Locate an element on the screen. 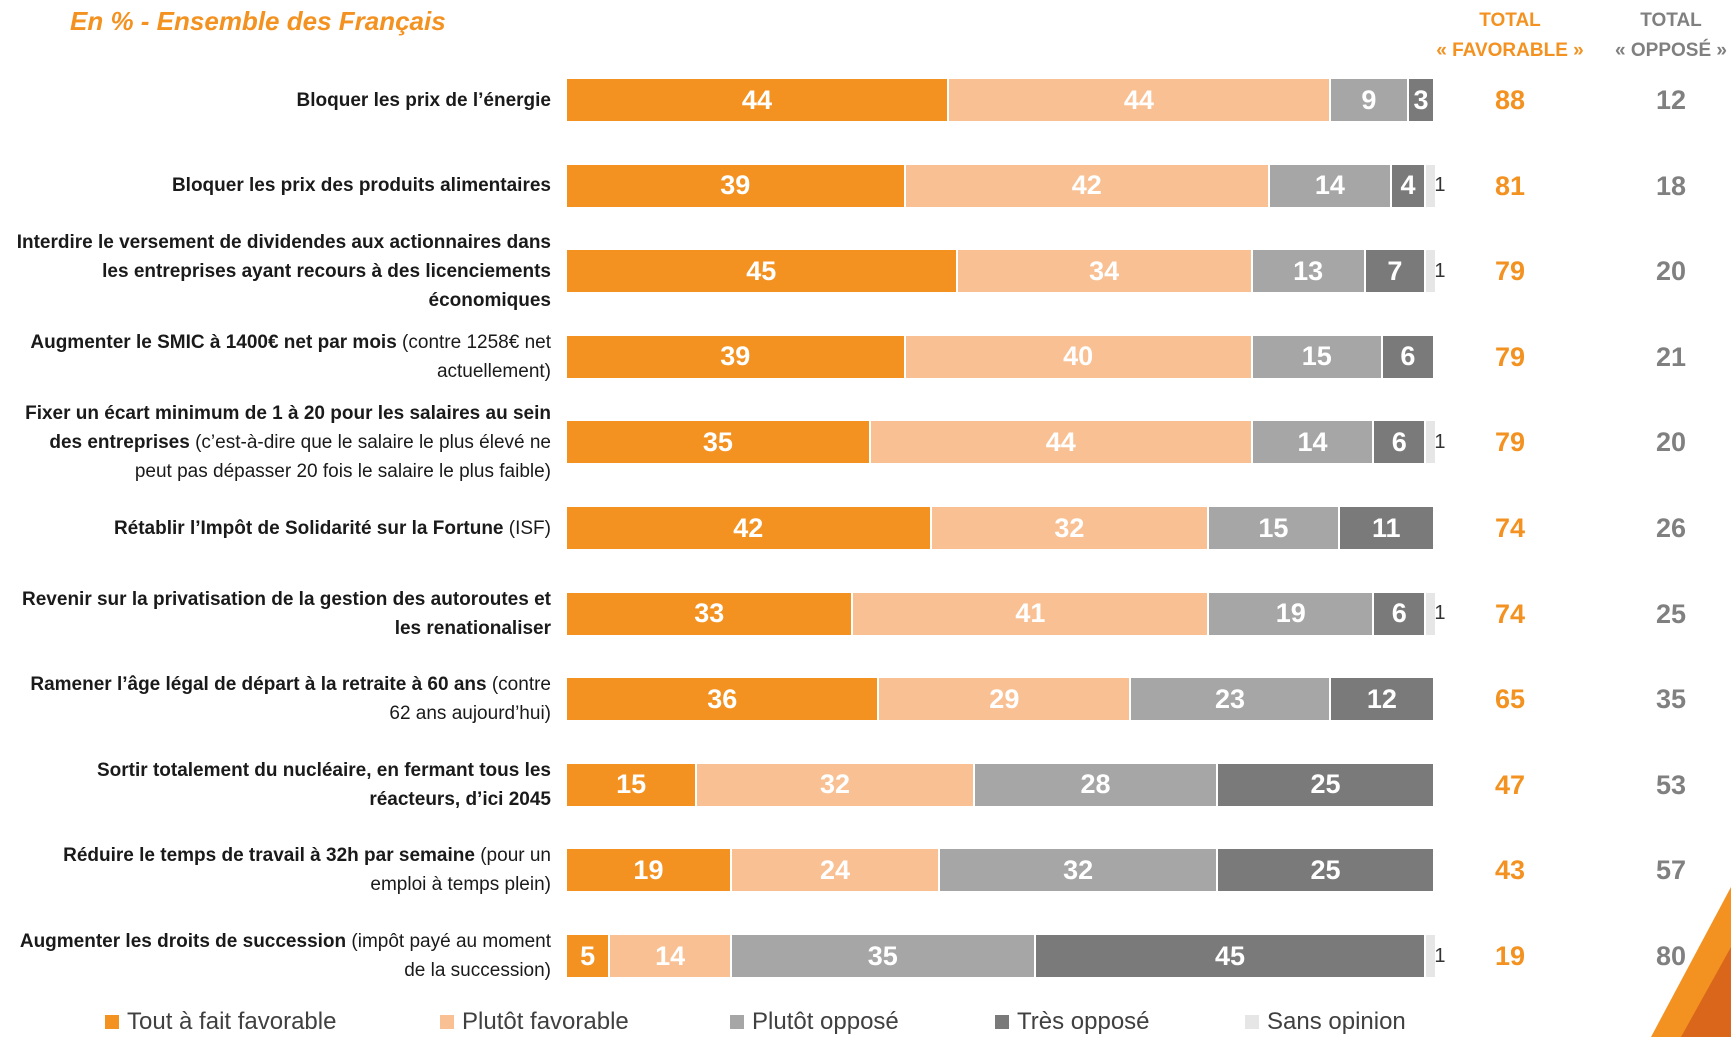  total-oppose: 35 is located at coordinates (1671, 699).